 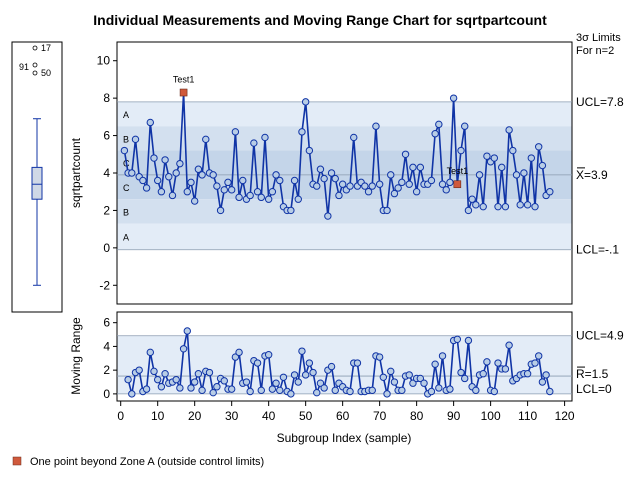 I want to click on y-tick-label: 2, so click(x=106, y=210).